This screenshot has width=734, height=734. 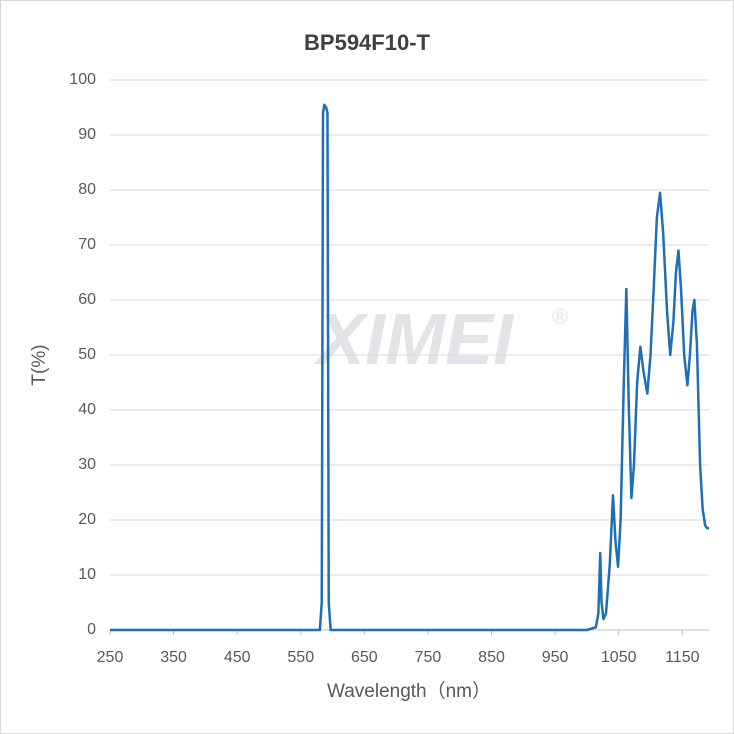 I want to click on x-tick-label: 1150, so click(x=682, y=657).